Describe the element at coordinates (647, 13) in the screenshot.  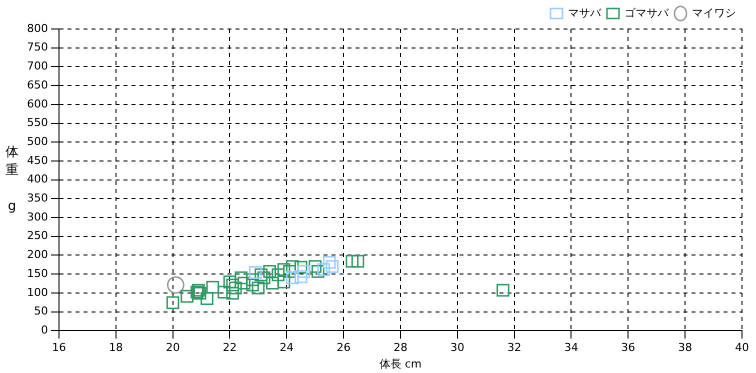
I see `legend-label: ゴマサバ` at that location.